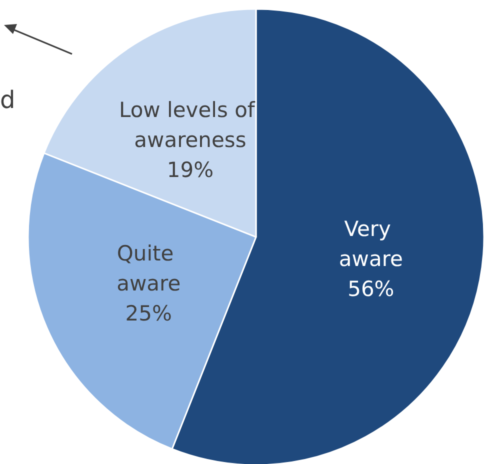 Image resolution: width=487 pixels, height=464 pixels. I want to click on data-label: 25%, so click(148, 313).